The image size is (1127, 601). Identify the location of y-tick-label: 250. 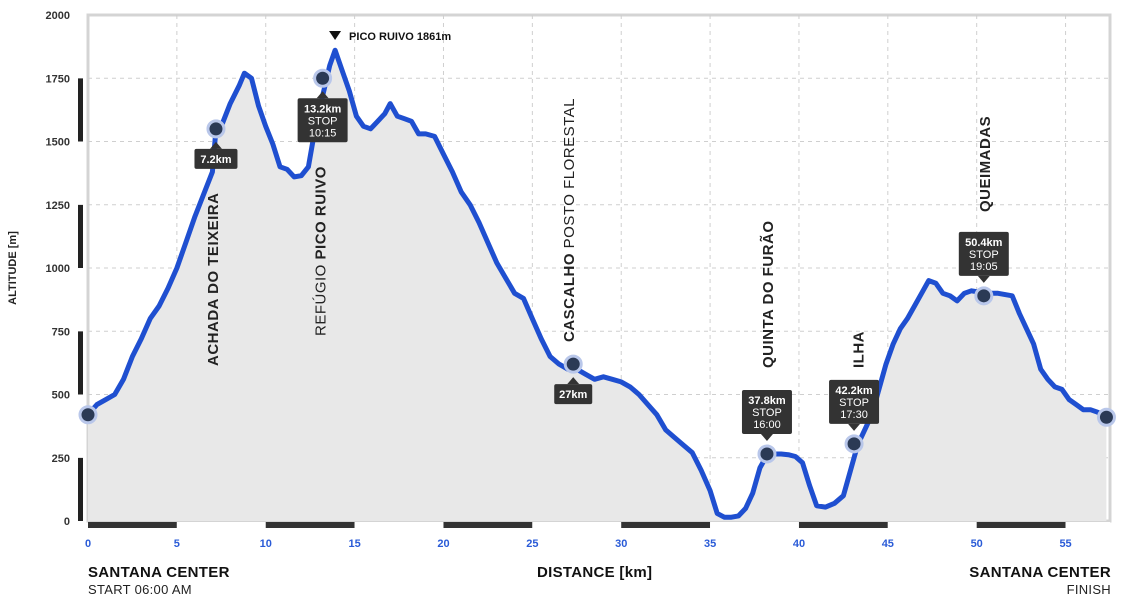
(61, 459).